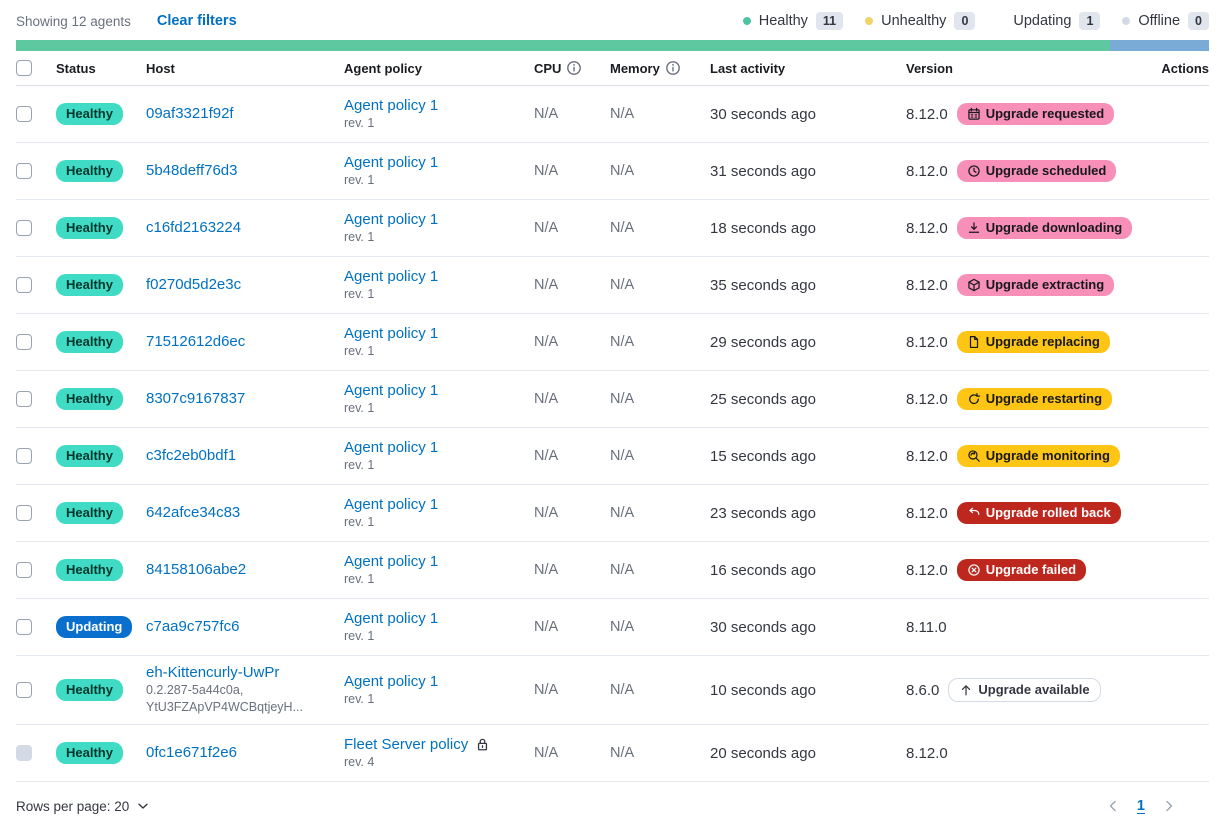 Image resolution: width=1225 pixels, height=838 pixels. What do you see at coordinates (193, 512) in the screenshot?
I see `host-link: 642afce34c83` at bounding box center [193, 512].